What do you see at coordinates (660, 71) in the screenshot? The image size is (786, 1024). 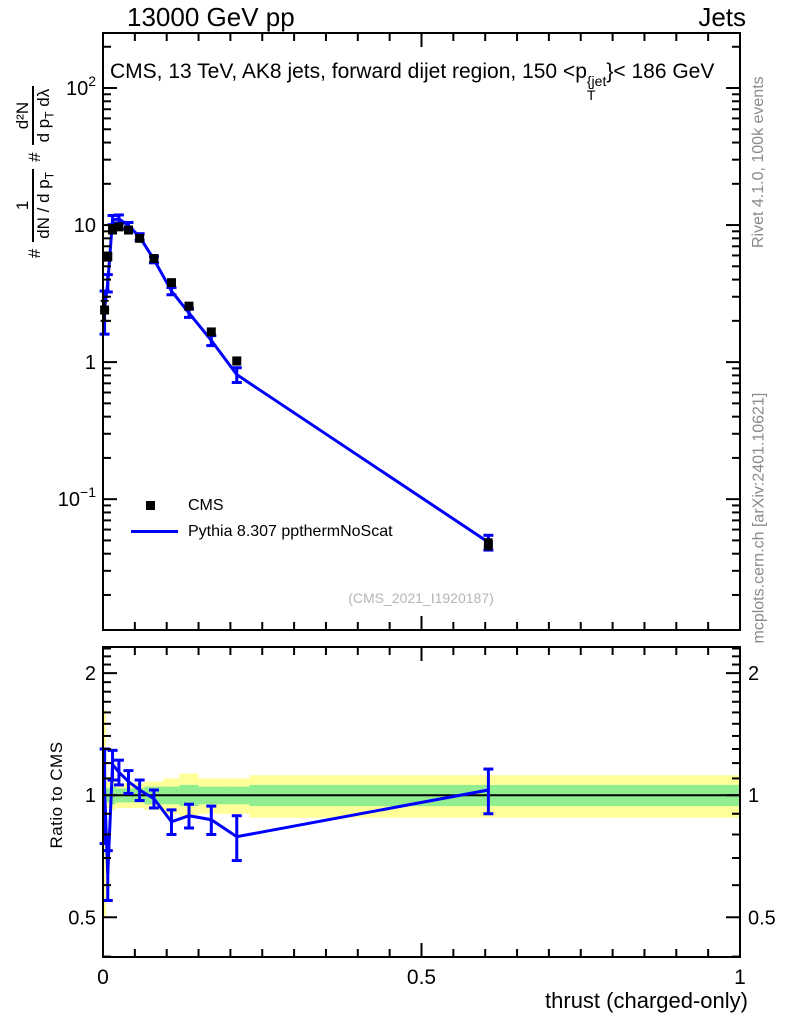 I see `plot-title-range: }< 186 GeV` at bounding box center [660, 71].